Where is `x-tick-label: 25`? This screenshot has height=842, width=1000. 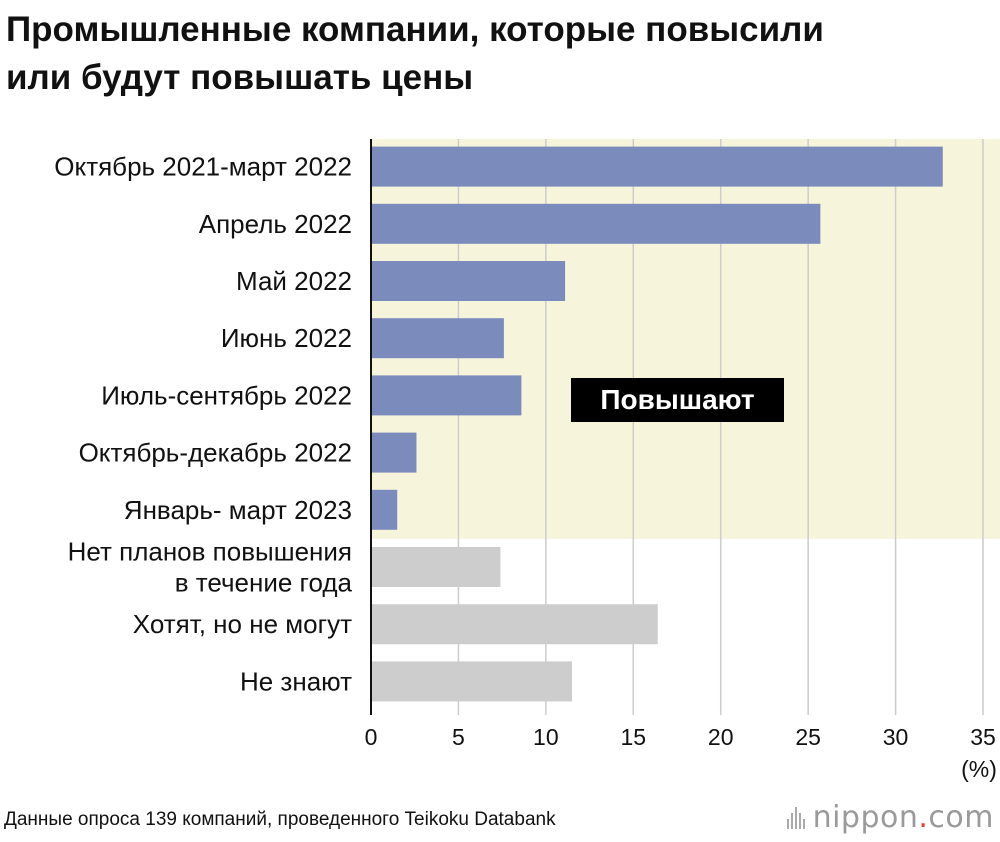 x-tick-label: 25 is located at coordinates (808, 737).